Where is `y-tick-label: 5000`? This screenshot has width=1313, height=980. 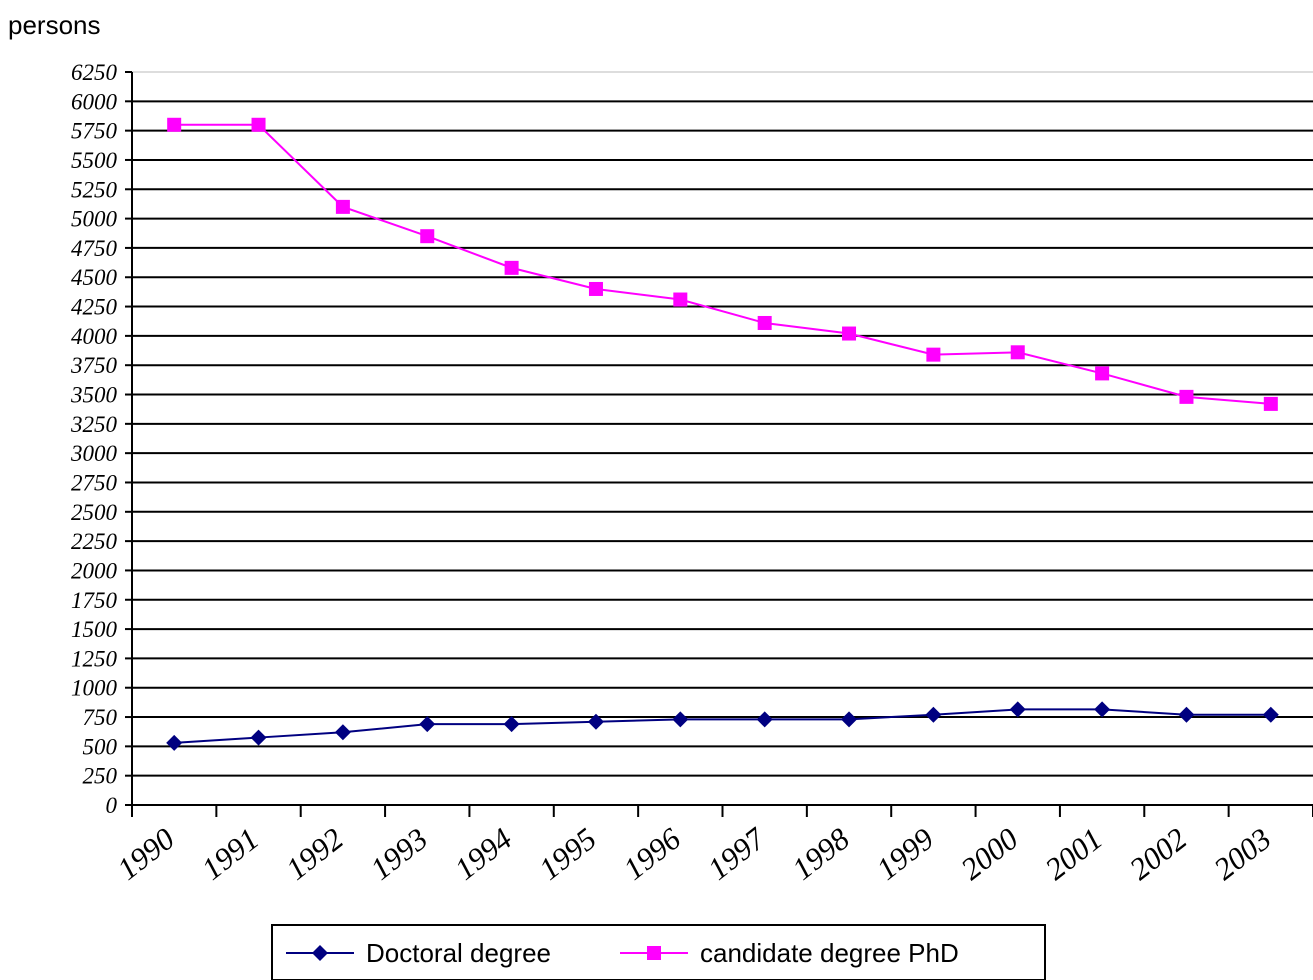 y-tick-label: 5000 is located at coordinates (94, 219).